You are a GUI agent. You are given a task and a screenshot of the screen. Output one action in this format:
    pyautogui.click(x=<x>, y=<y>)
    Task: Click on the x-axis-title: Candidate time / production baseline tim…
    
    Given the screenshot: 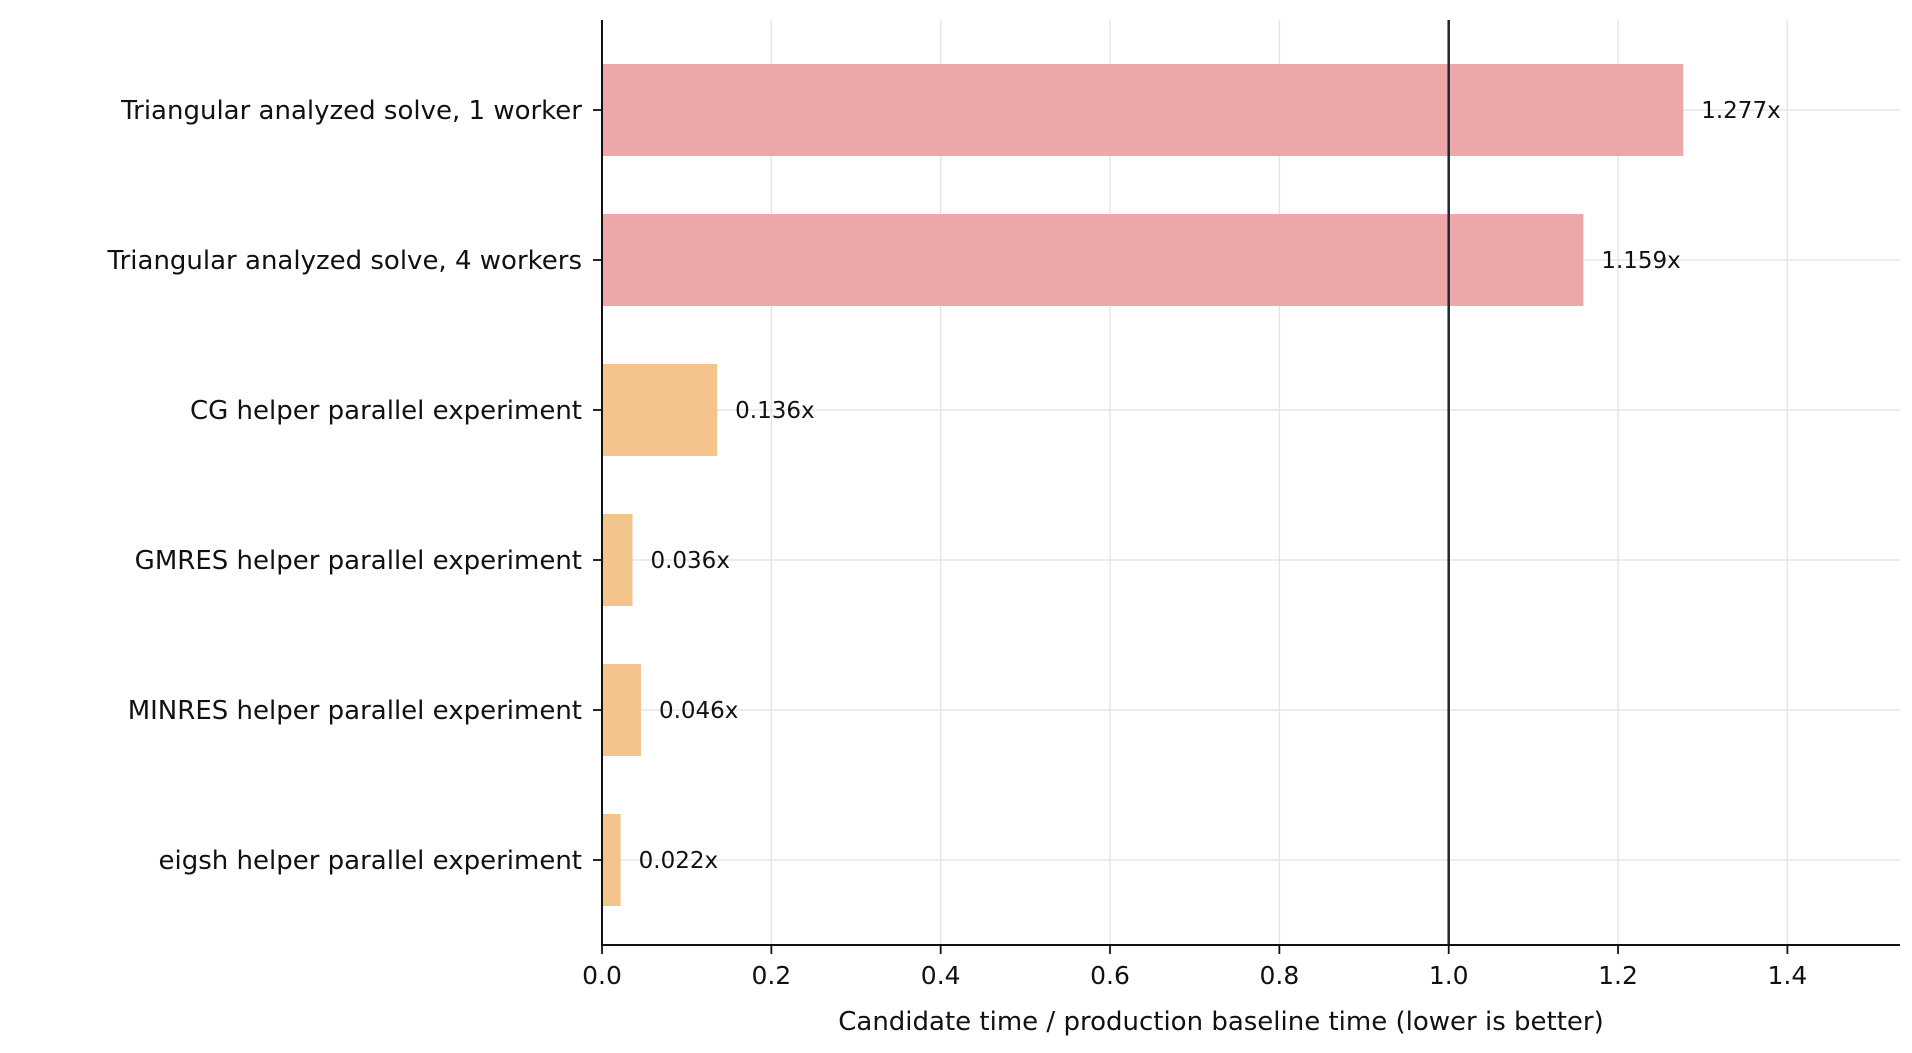 What is the action you would take?
    pyautogui.click(x=1221, y=1022)
    